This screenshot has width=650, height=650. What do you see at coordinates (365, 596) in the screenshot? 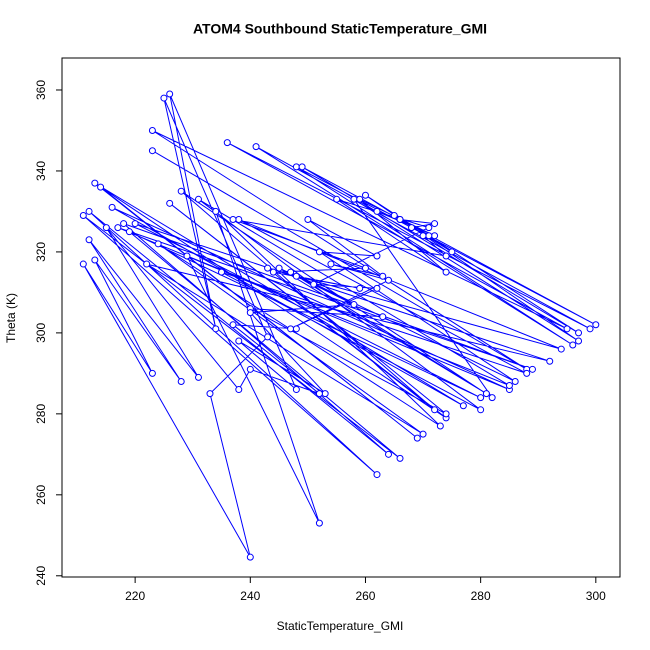
I see `x-tick-label: 260` at bounding box center [365, 596].